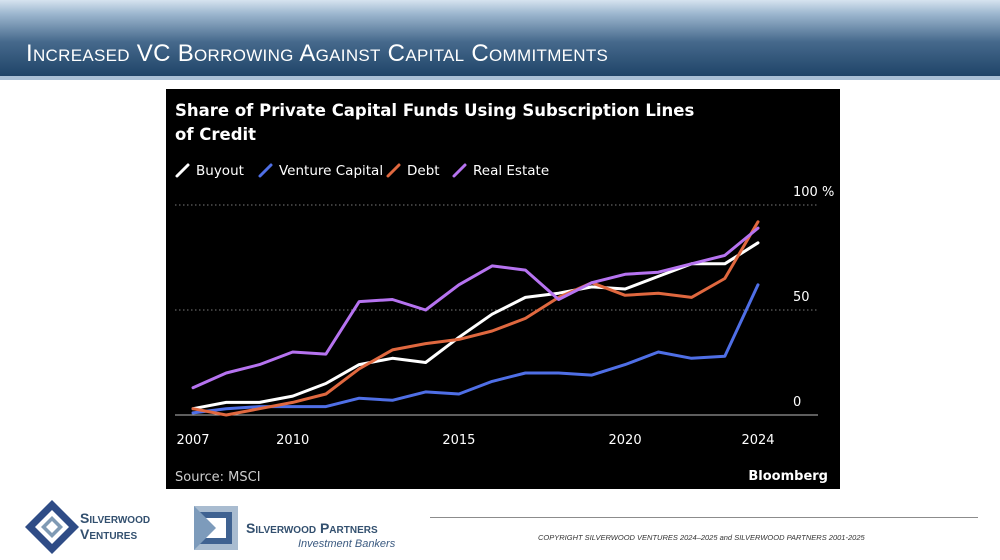 The width and height of the screenshot is (1000, 560). I want to click on silverwood-ventures-logo: Silverwood Ventures, so click(107, 527).